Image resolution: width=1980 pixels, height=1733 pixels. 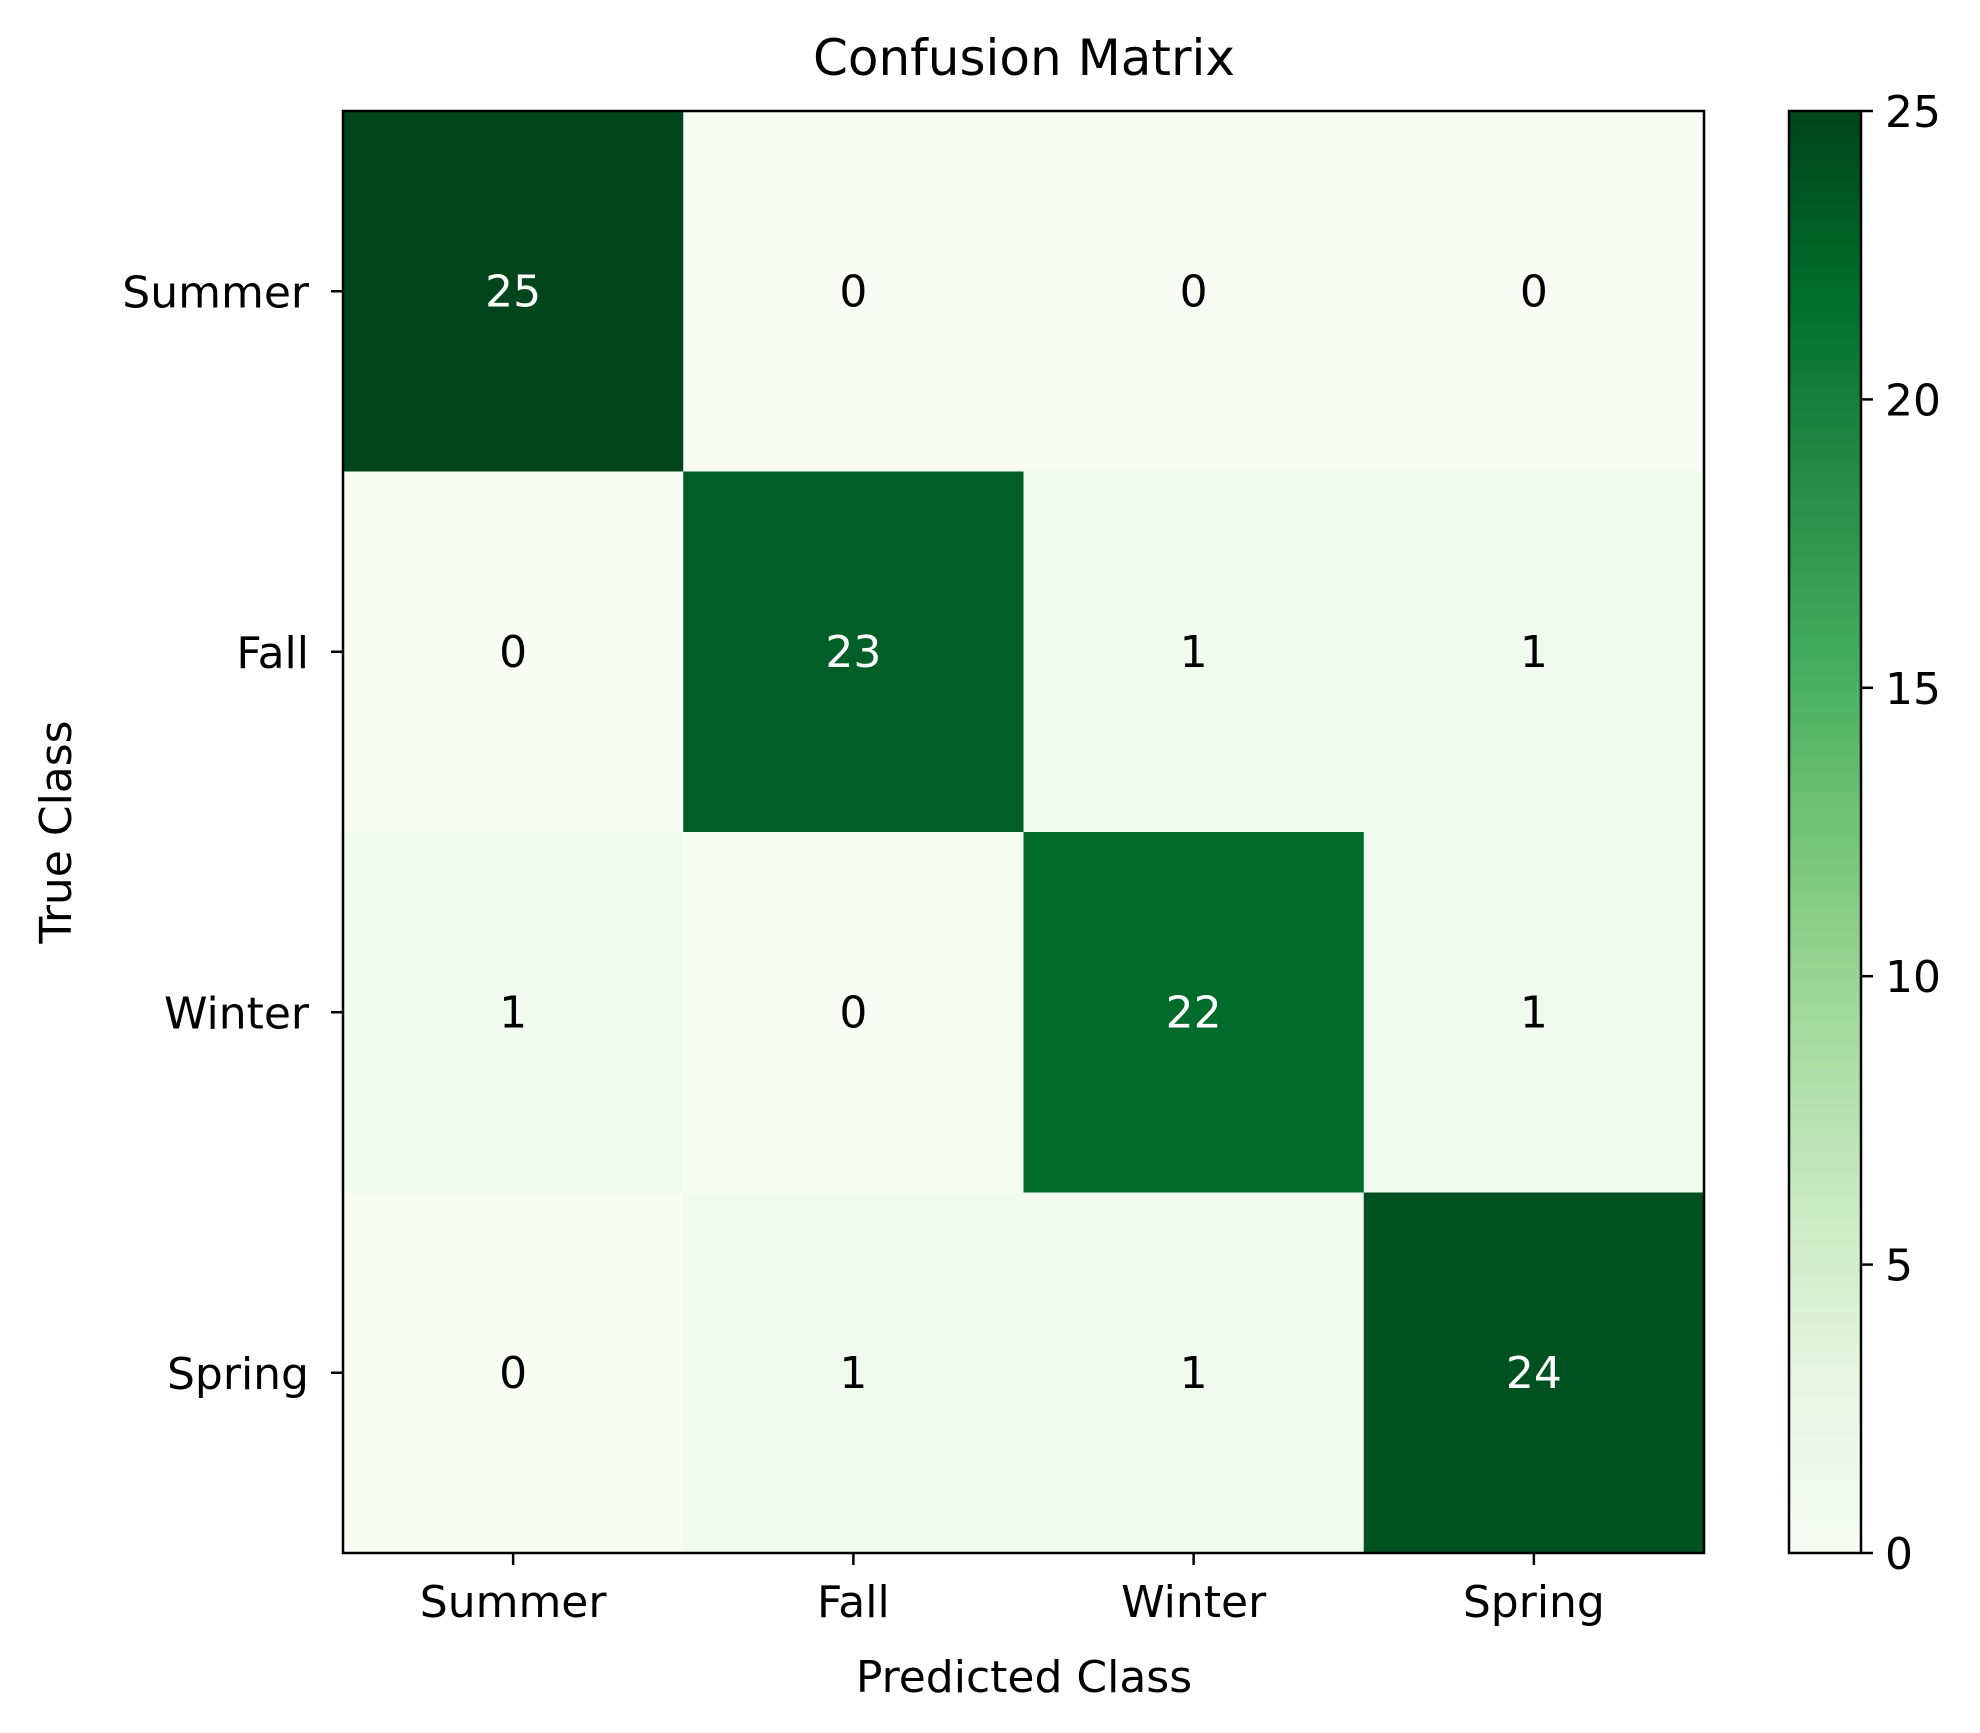 What do you see at coordinates (1194, 1602) in the screenshot?
I see `x-tick-label: Winter` at bounding box center [1194, 1602].